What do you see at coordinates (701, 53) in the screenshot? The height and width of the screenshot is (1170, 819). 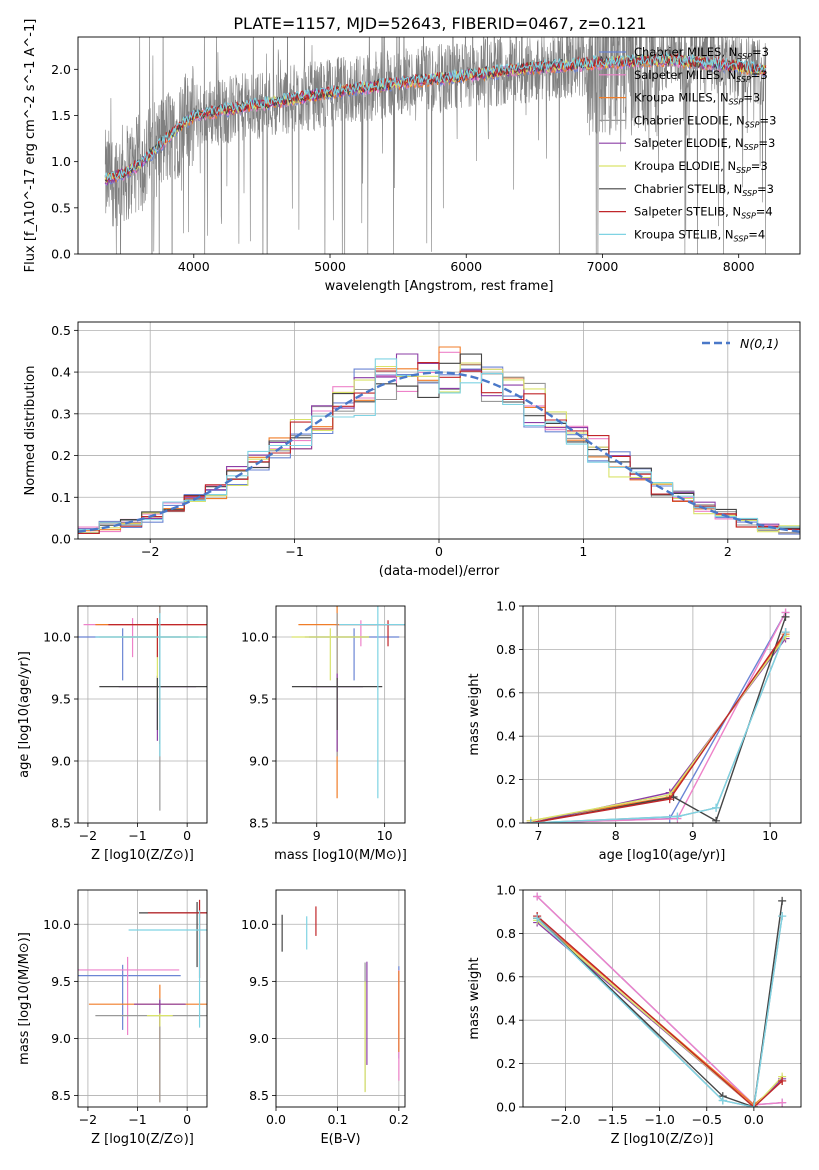 I see `legend-entry: Chabrier MILES, NSSP=3` at bounding box center [701, 53].